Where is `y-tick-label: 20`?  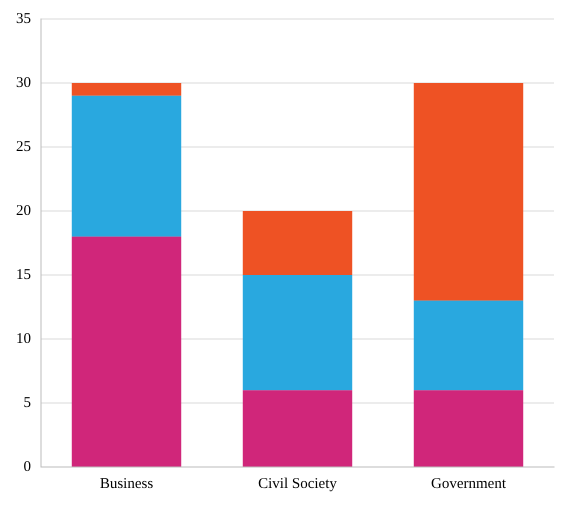
y-tick-label: 20 is located at coordinates (23, 210).